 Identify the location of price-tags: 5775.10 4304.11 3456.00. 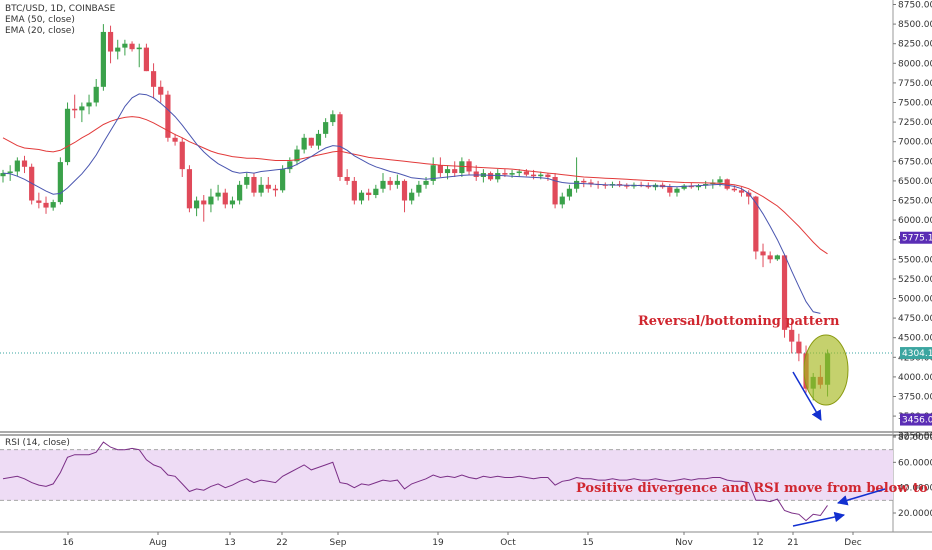
(916, 328).